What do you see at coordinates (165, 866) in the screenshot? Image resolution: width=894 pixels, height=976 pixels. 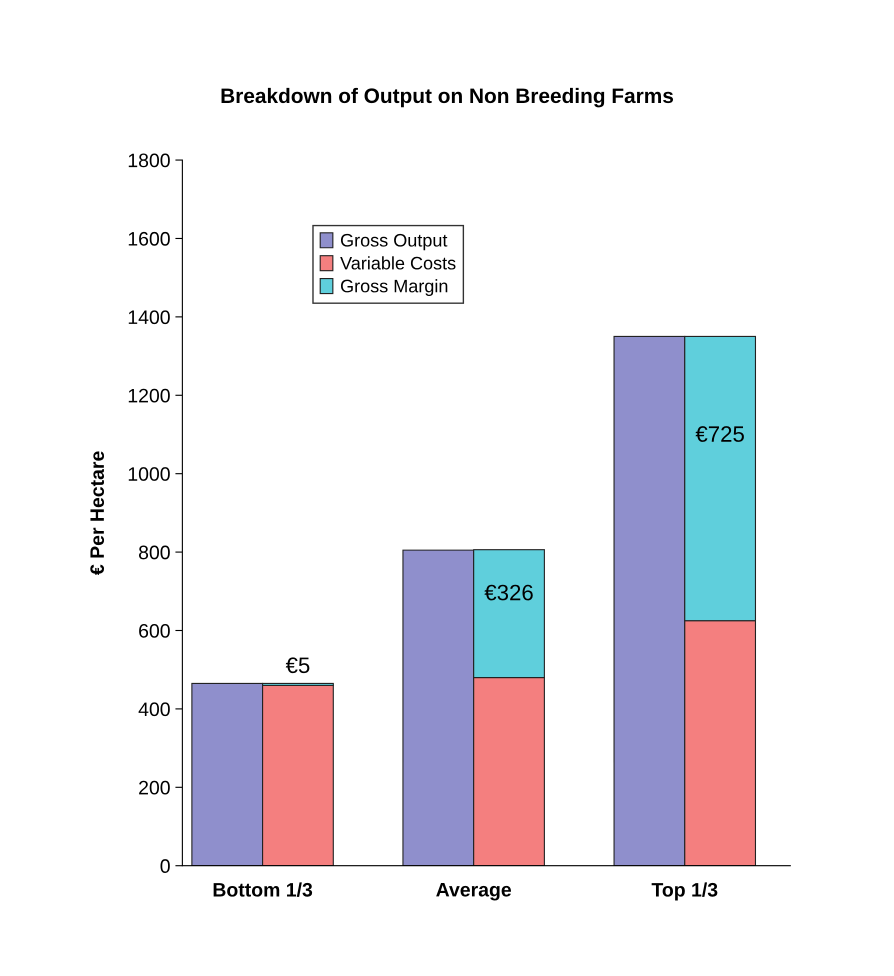 I see `y-tick-label: 0` at bounding box center [165, 866].